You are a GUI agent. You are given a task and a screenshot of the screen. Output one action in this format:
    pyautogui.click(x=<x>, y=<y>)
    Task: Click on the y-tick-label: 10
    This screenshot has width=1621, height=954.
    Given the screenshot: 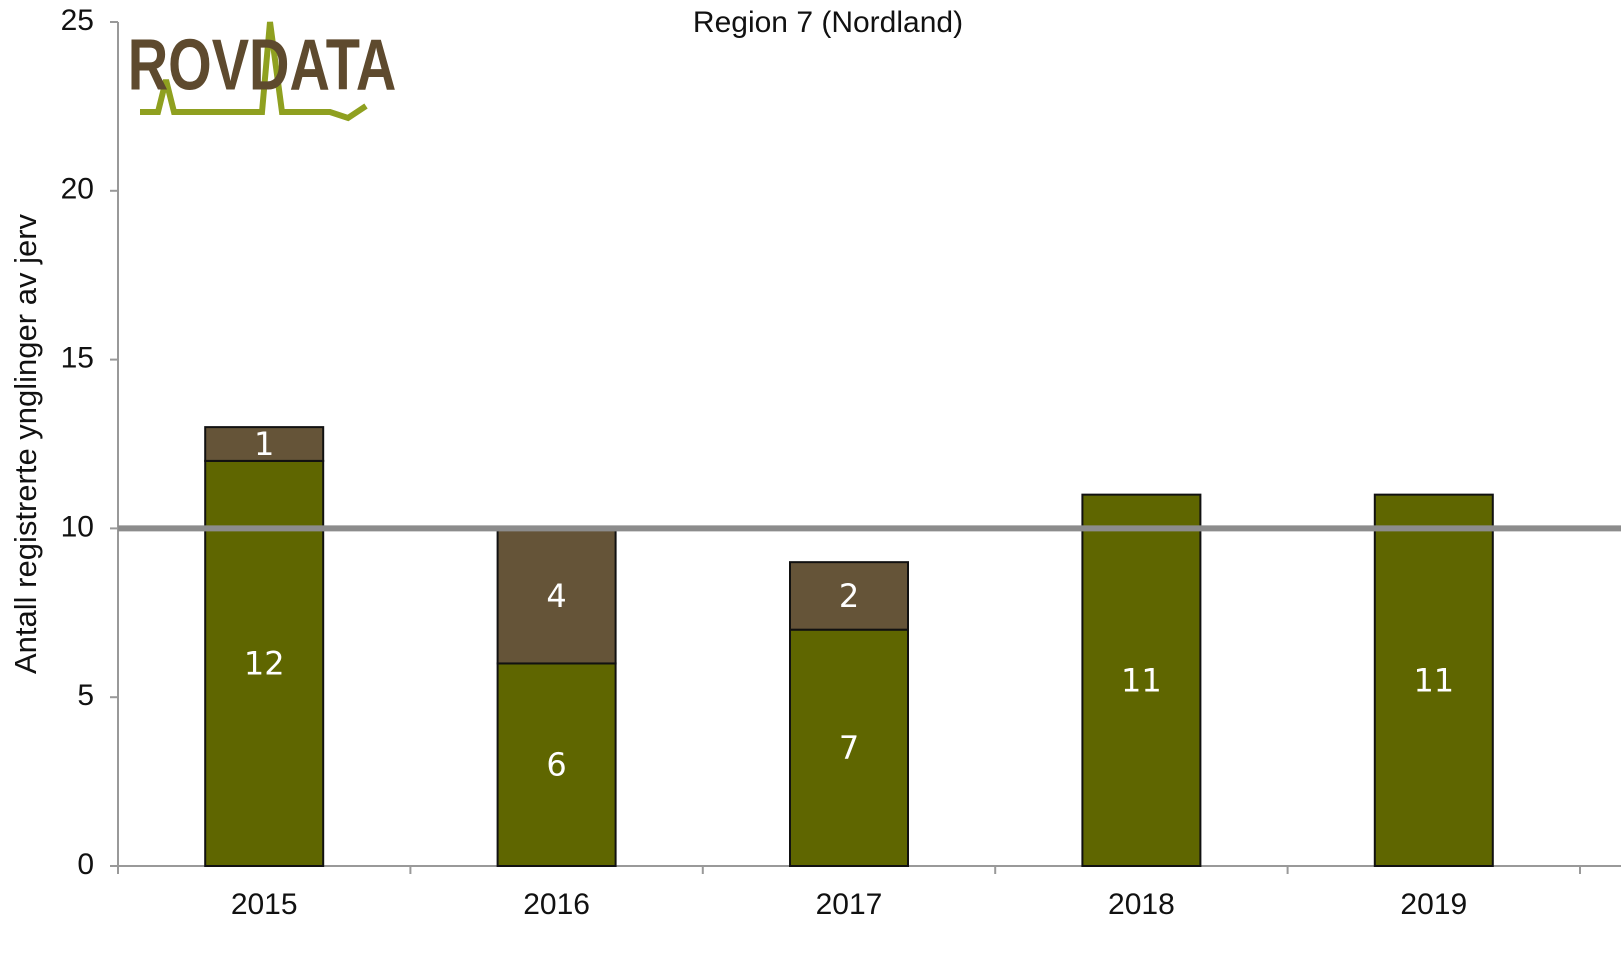 What is the action you would take?
    pyautogui.click(x=77, y=526)
    